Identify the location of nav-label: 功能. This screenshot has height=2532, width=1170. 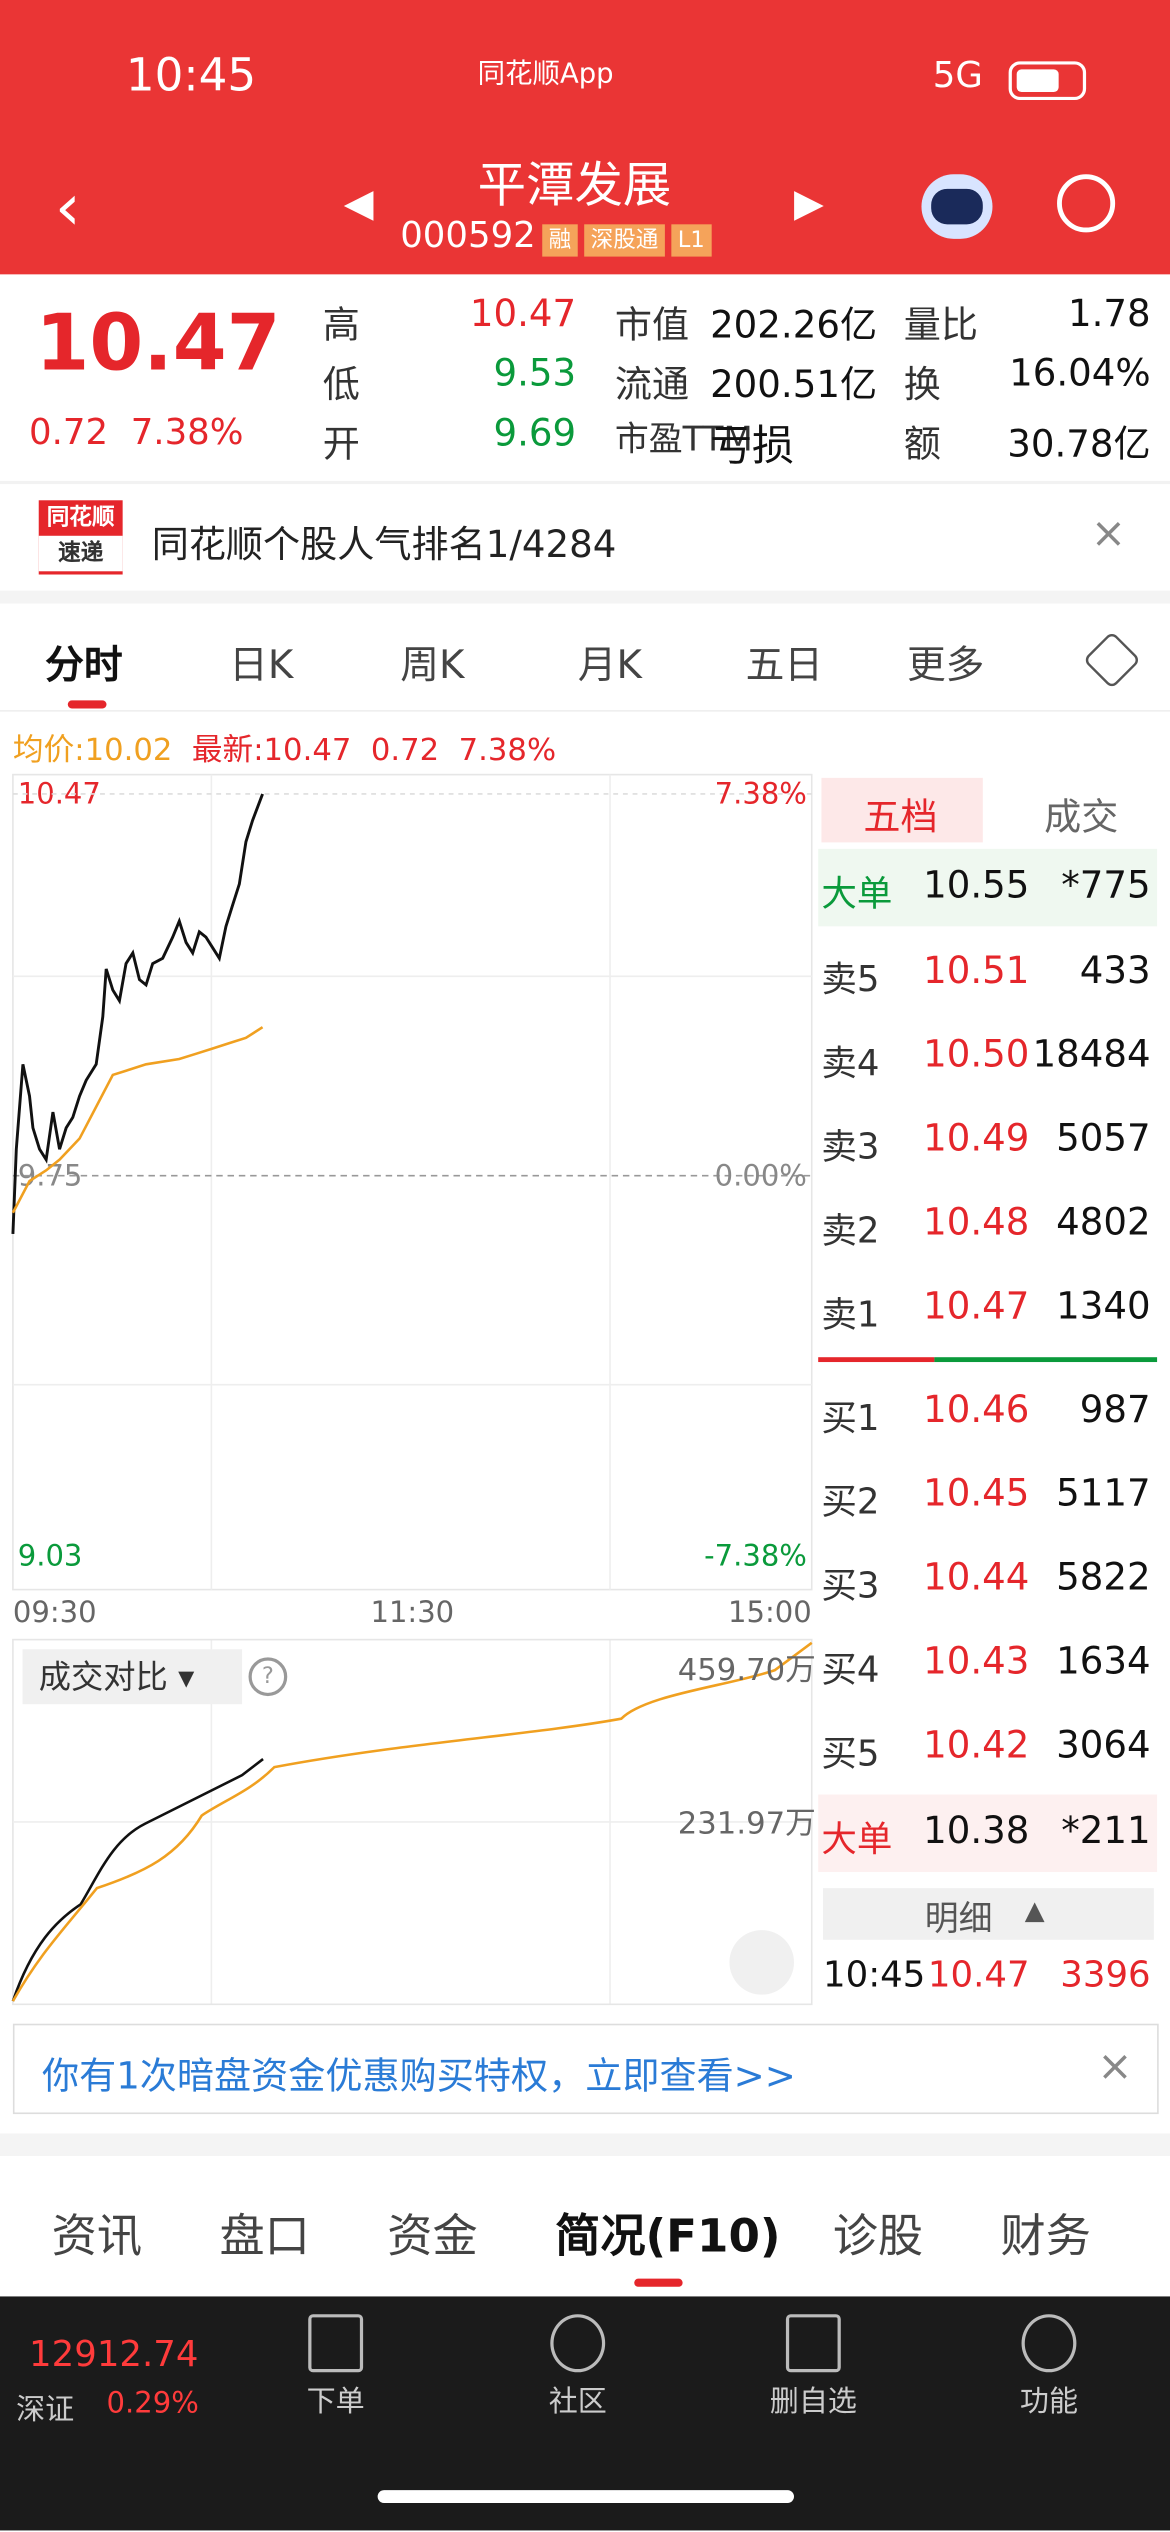
(1049, 2402).